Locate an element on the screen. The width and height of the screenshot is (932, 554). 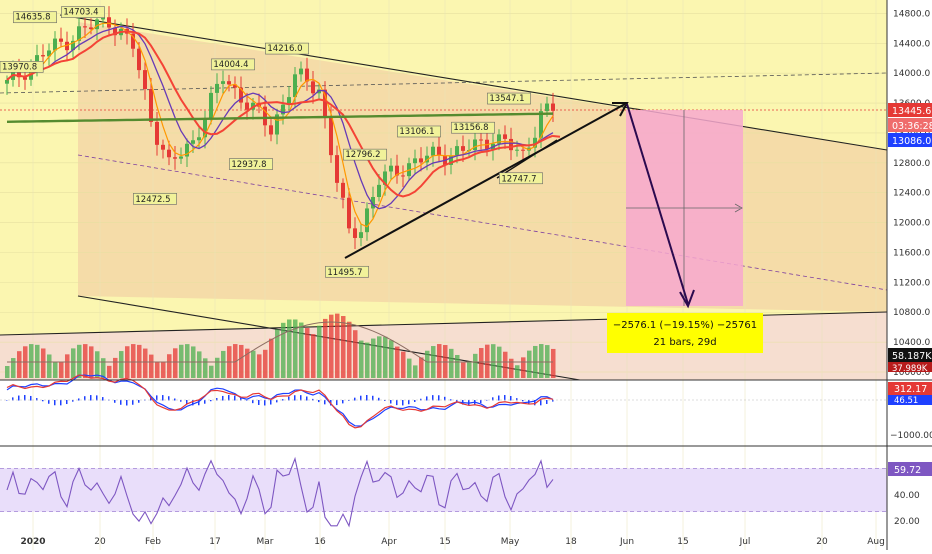
time-tick-label: May is located at coordinates (510, 542).